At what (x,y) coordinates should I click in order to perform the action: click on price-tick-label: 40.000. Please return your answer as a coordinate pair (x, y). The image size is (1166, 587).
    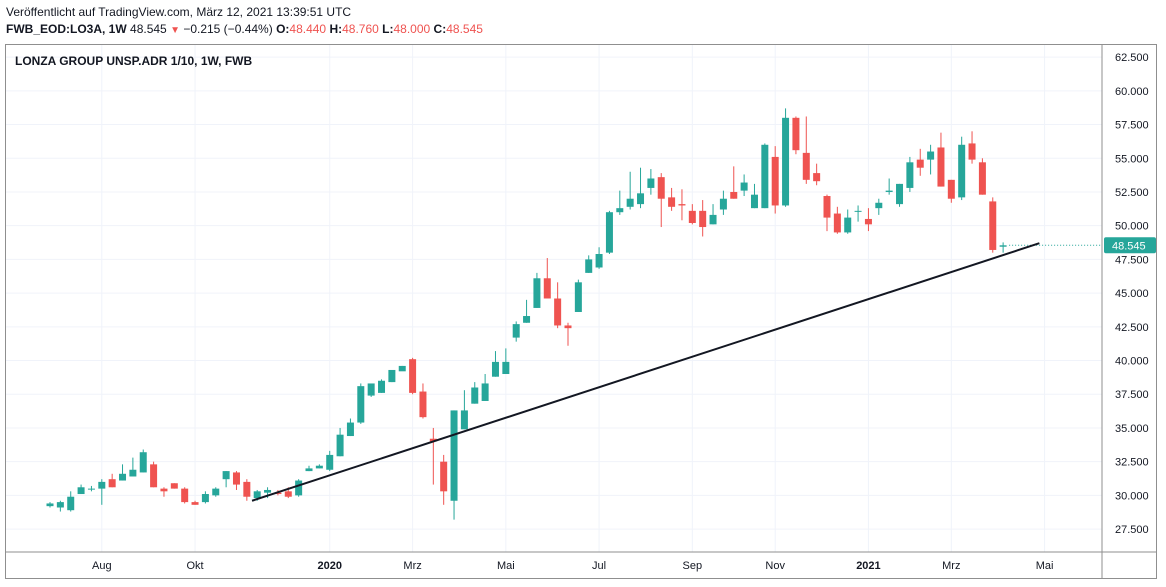
    Looking at the image, I should click on (1132, 362).